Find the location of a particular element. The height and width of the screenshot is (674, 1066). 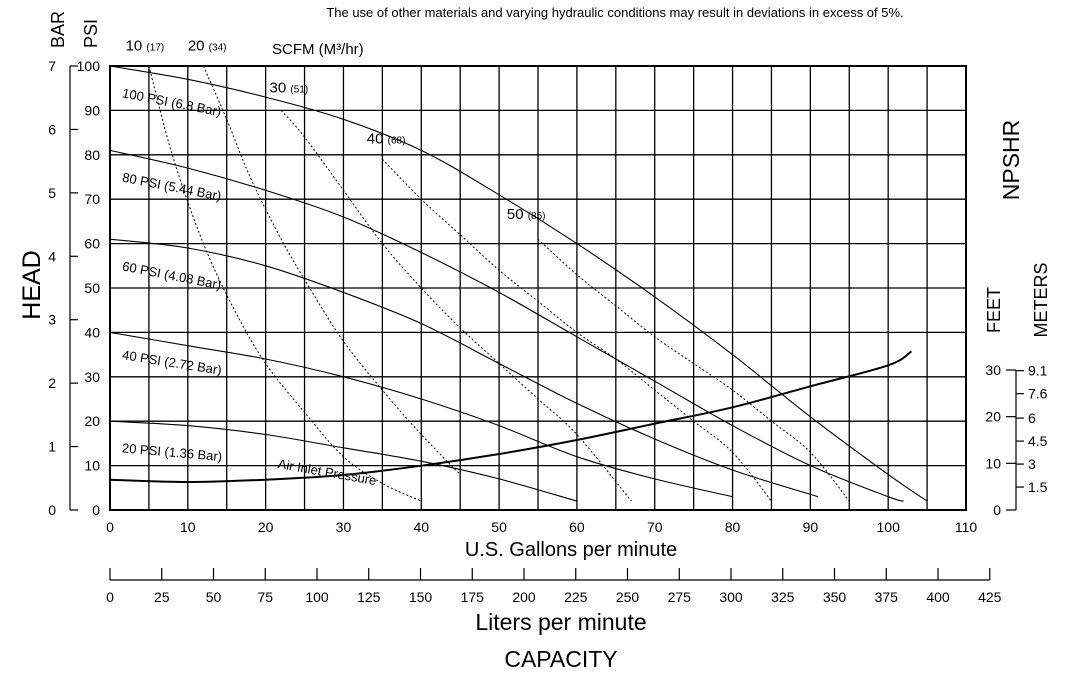

pressure-curve-label: 40 PSI (2.72 Bar) is located at coordinates (172, 362).